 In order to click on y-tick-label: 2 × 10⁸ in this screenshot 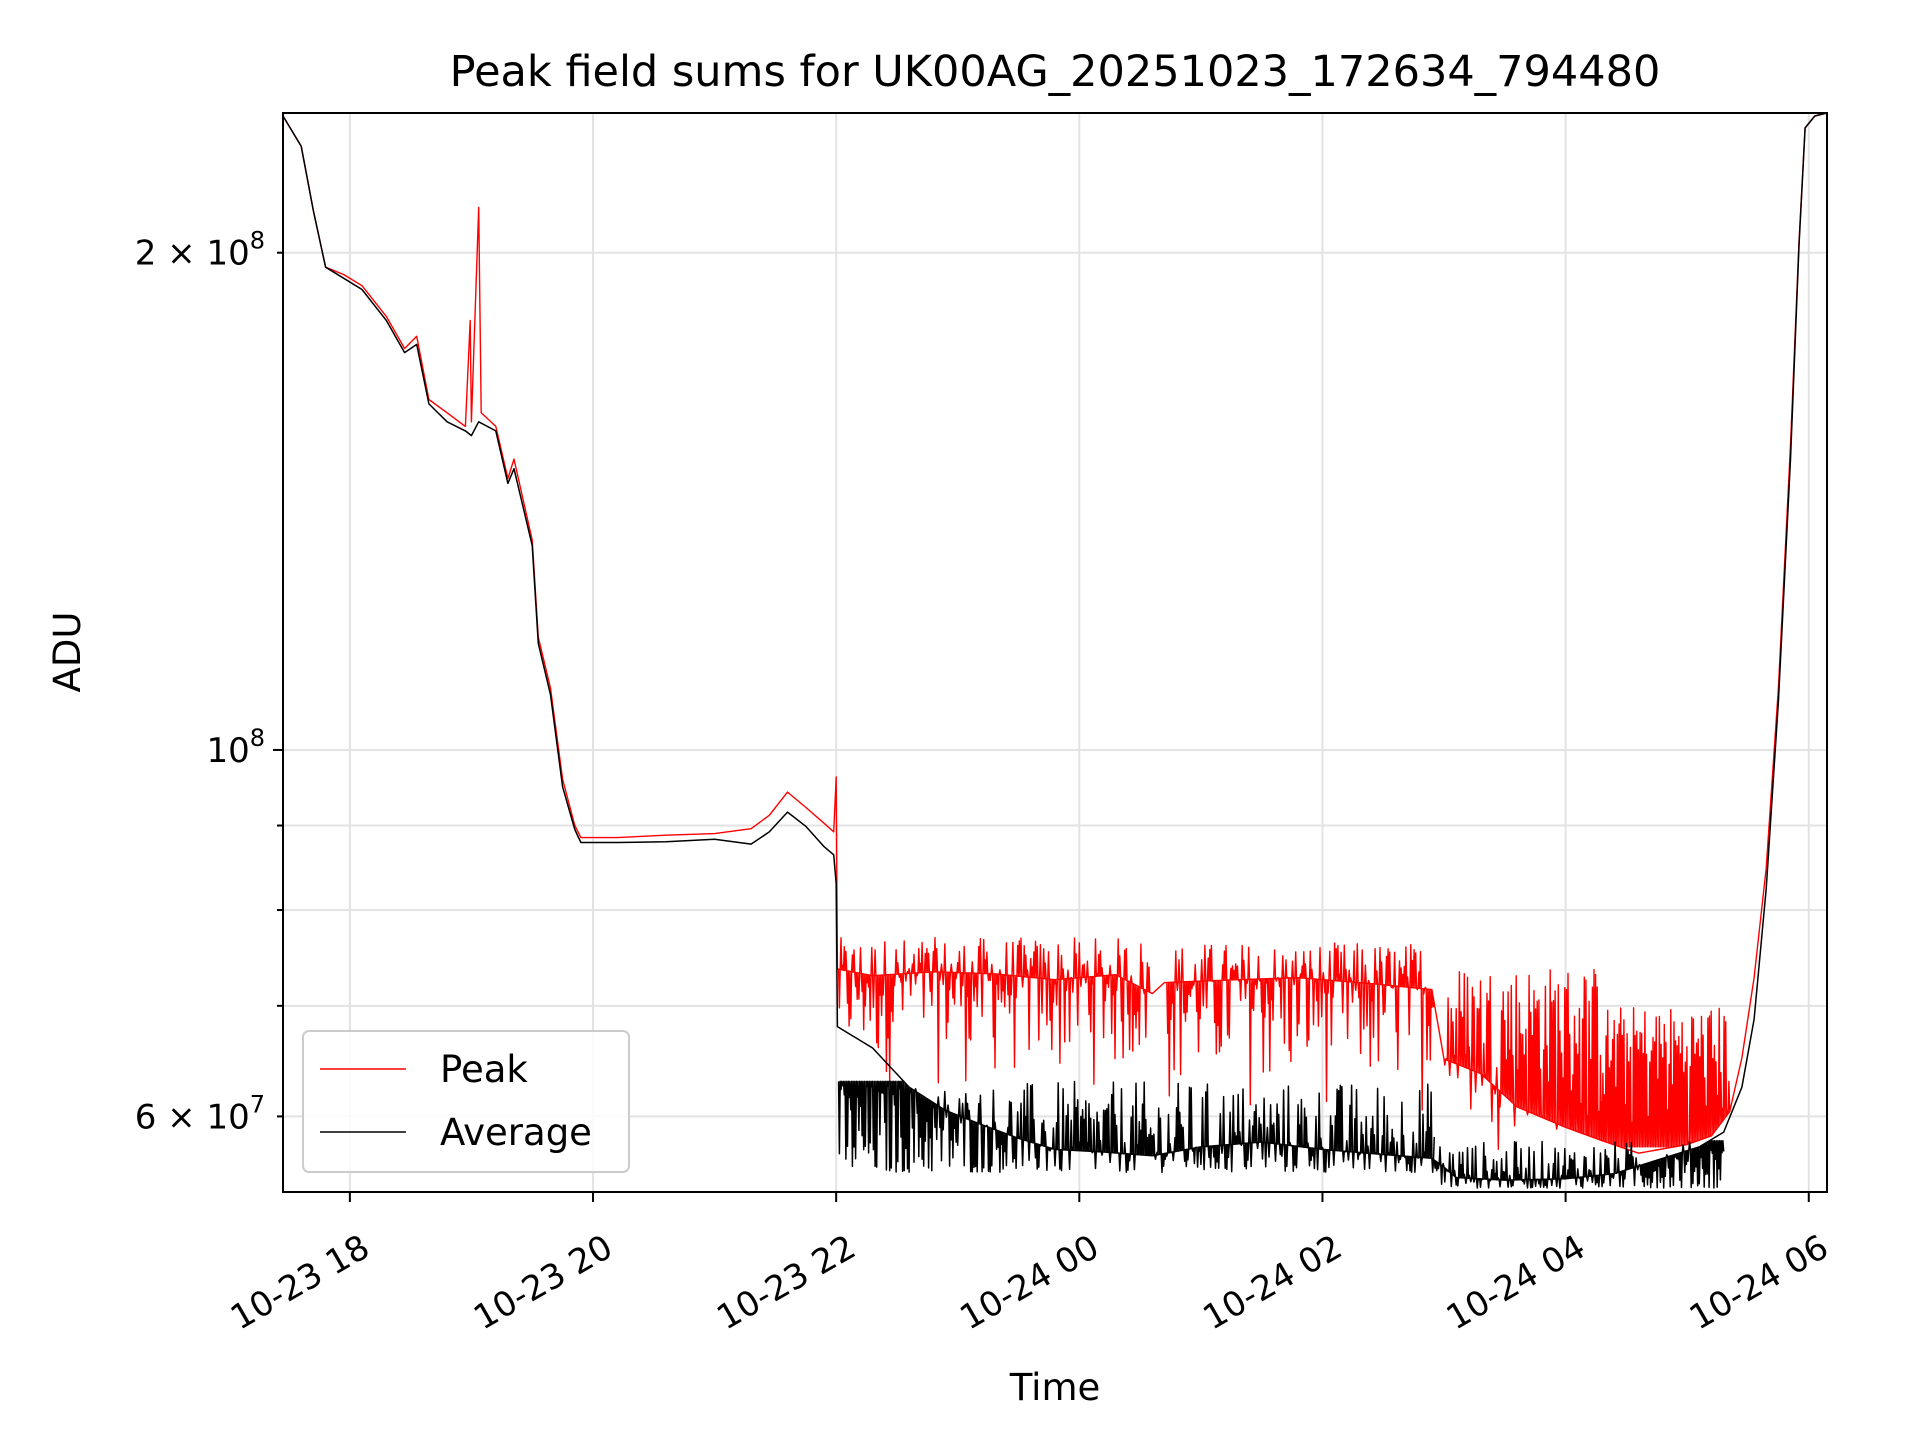, I will do `click(200, 250)`.